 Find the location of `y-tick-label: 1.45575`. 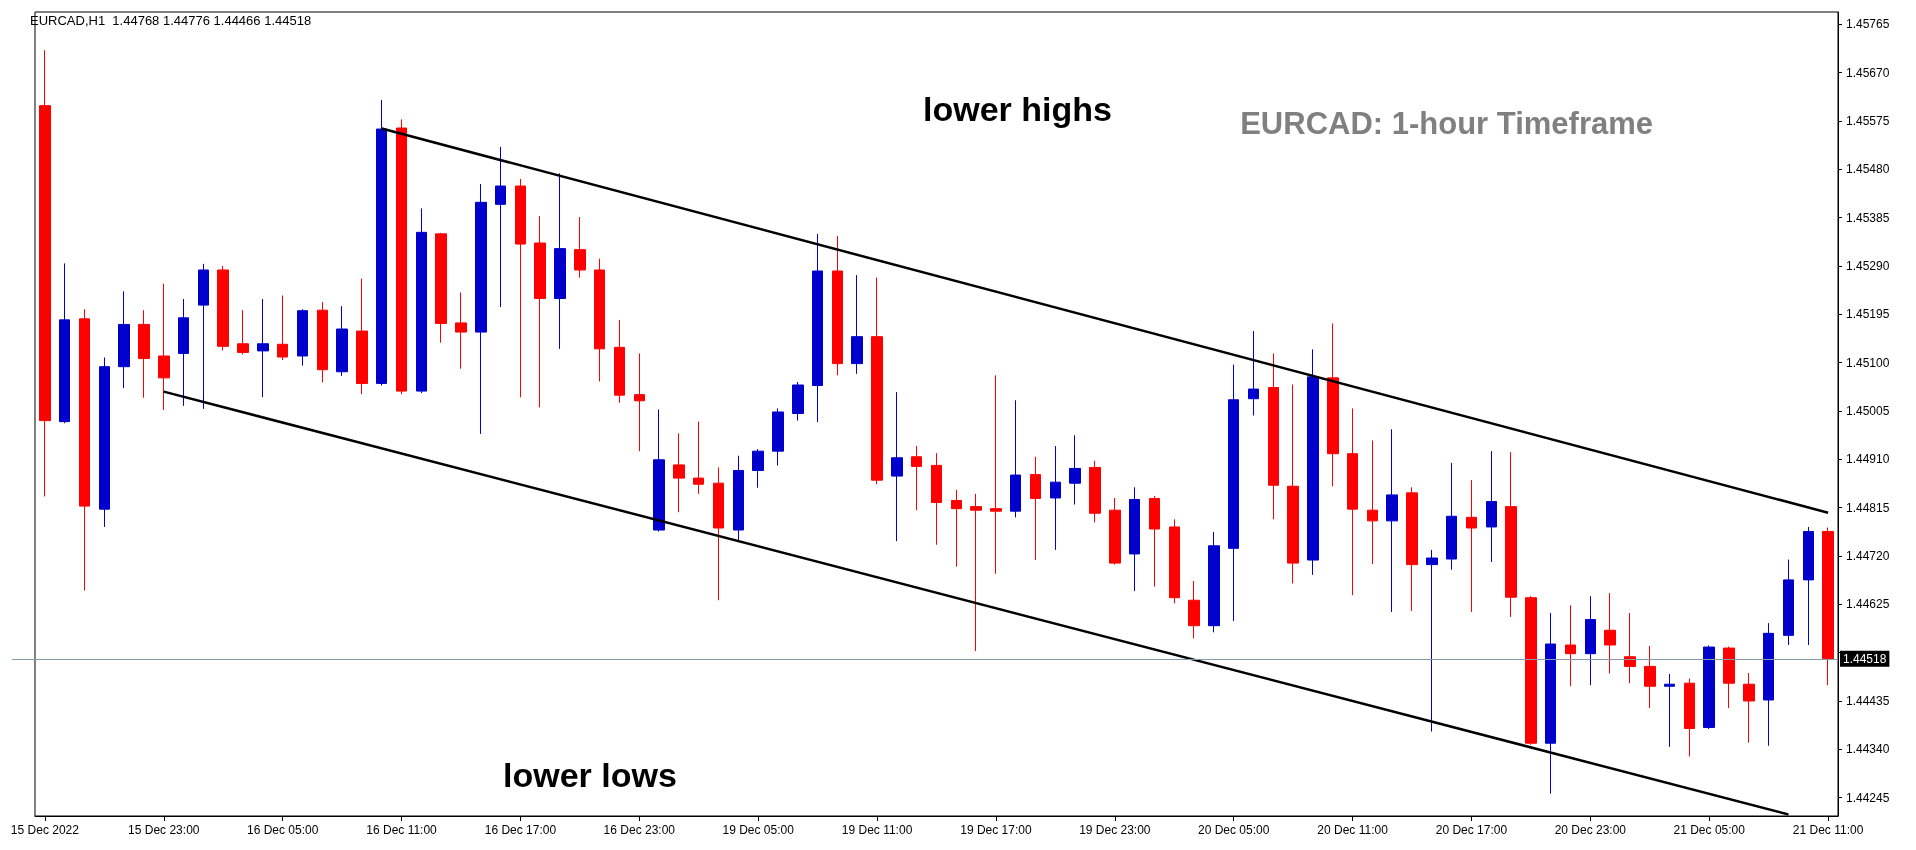

y-tick-label: 1.45575 is located at coordinates (1868, 120).